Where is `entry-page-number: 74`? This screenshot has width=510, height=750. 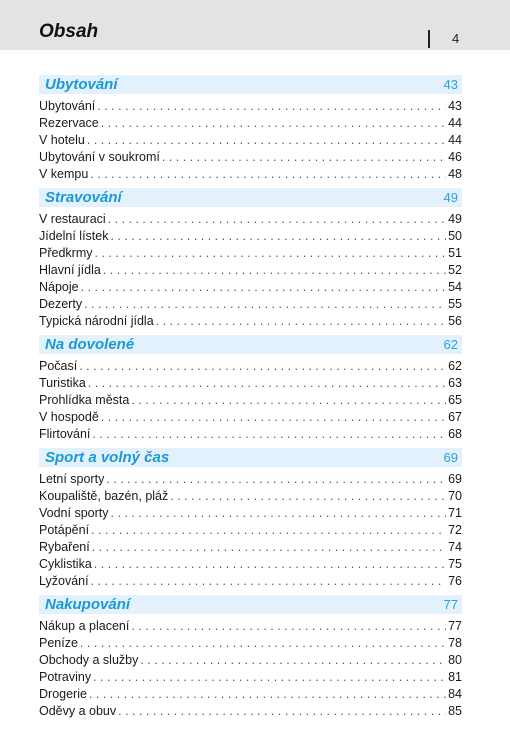
entry-page-number: 74 is located at coordinates (455, 547).